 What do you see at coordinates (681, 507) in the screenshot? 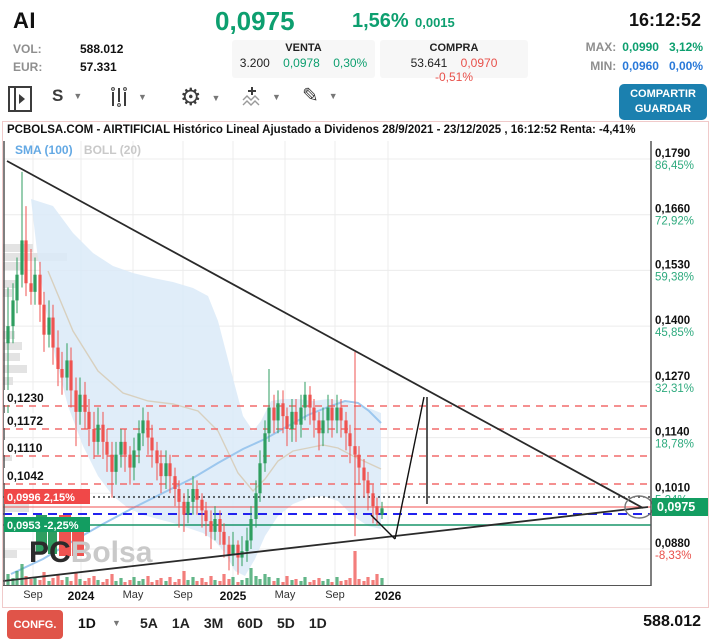
I see `current-price-badge` at bounding box center [681, 507].